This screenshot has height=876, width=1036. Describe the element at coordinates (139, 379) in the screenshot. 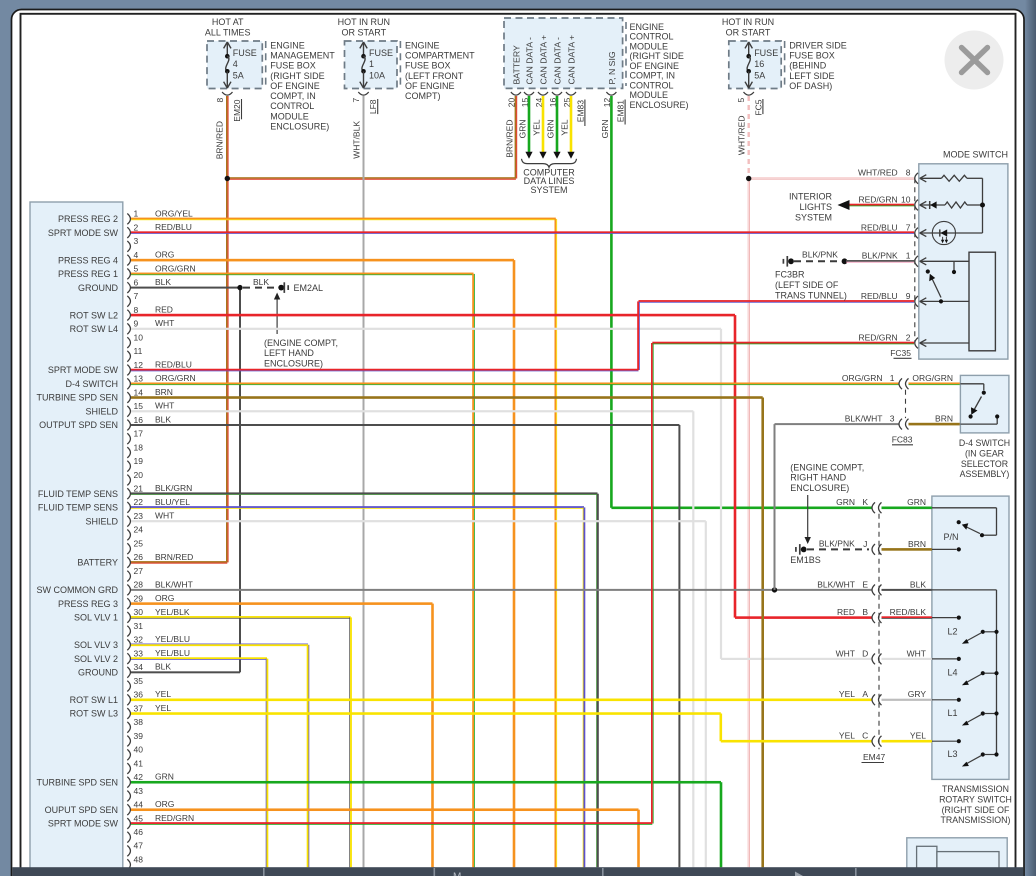

I see `svg-text: 13` at that location.